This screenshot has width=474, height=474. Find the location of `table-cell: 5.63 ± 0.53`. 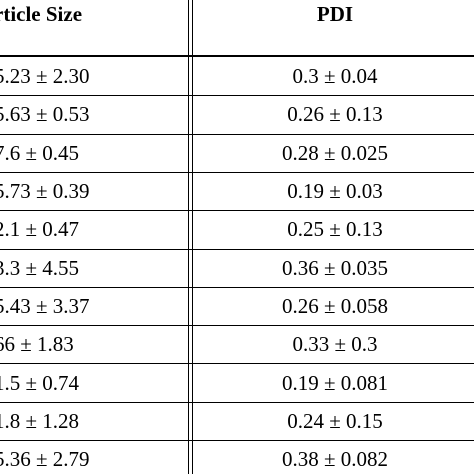

table-cell: 5.63 ± 0.53 is located at coordinates (45, 114).